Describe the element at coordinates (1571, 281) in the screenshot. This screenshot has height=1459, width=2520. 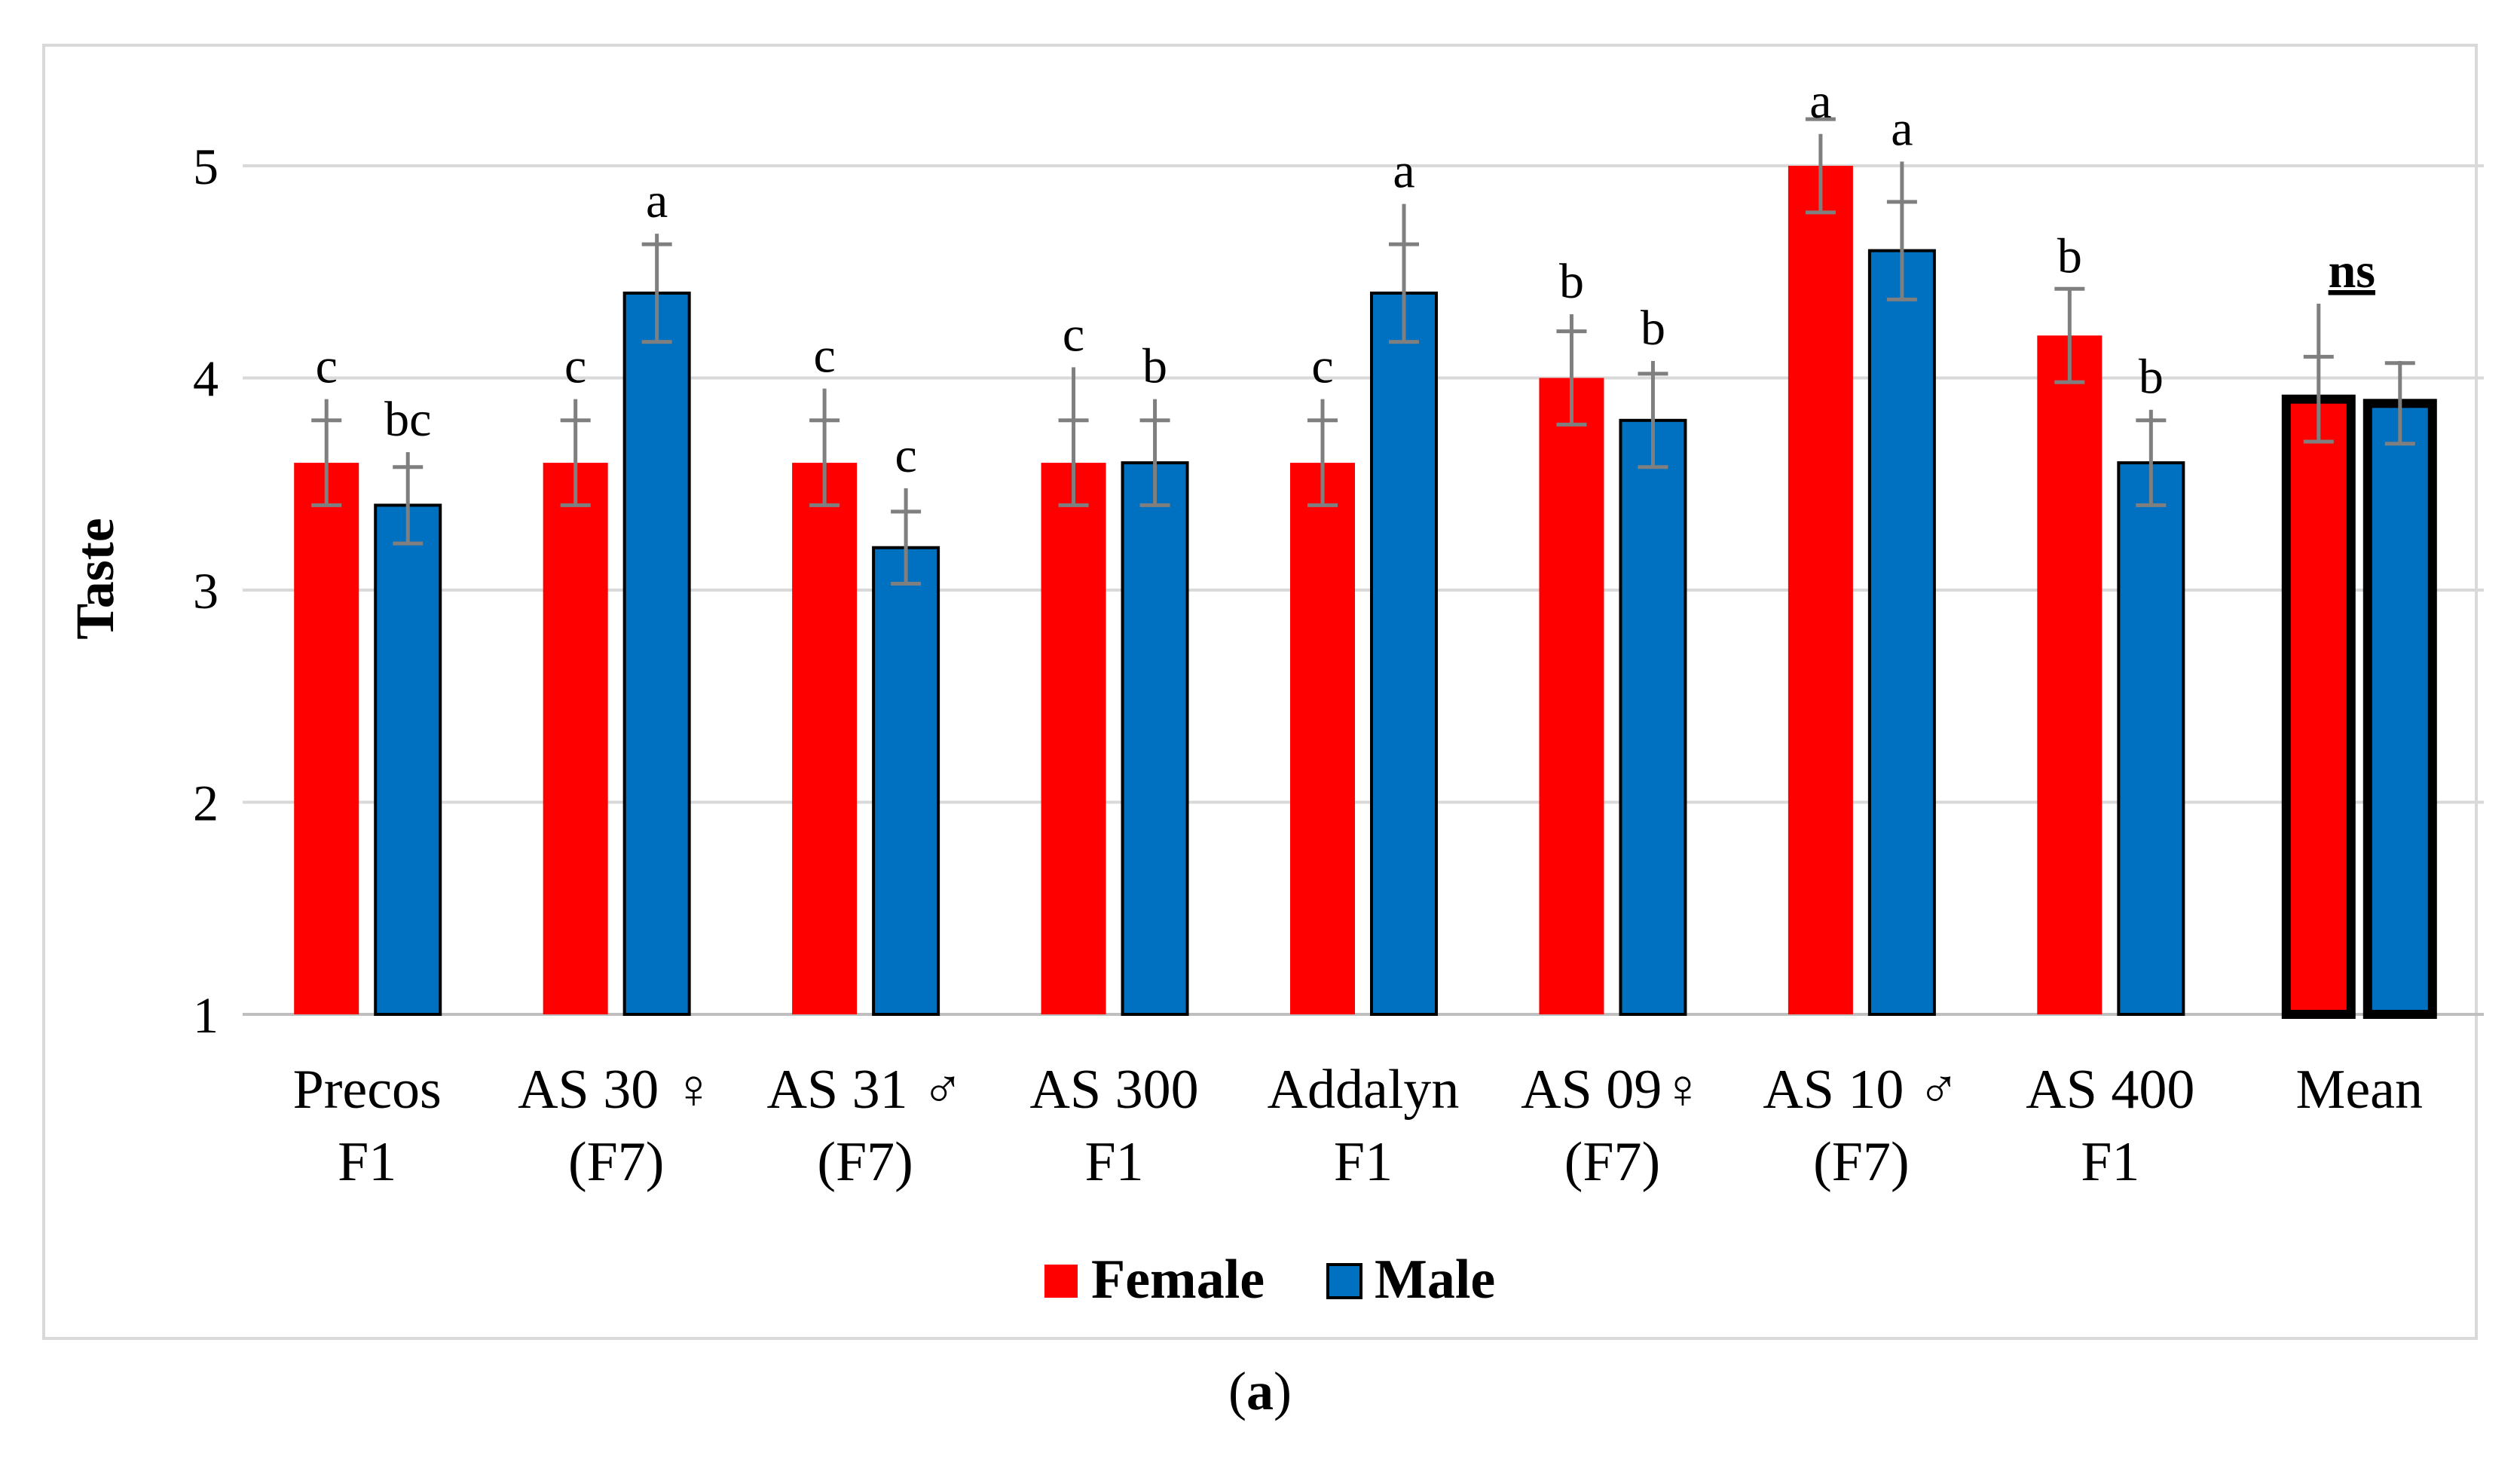
I see `sig-label-female-5: b` at that location.